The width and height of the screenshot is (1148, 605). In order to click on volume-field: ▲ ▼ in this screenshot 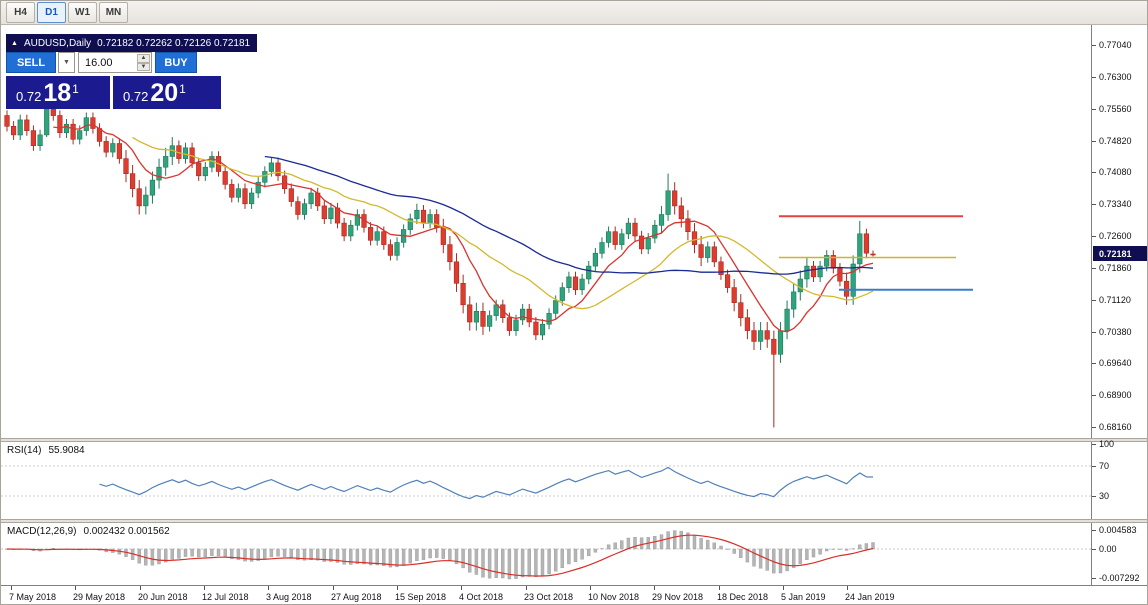, I will do `click(115, 62)`.